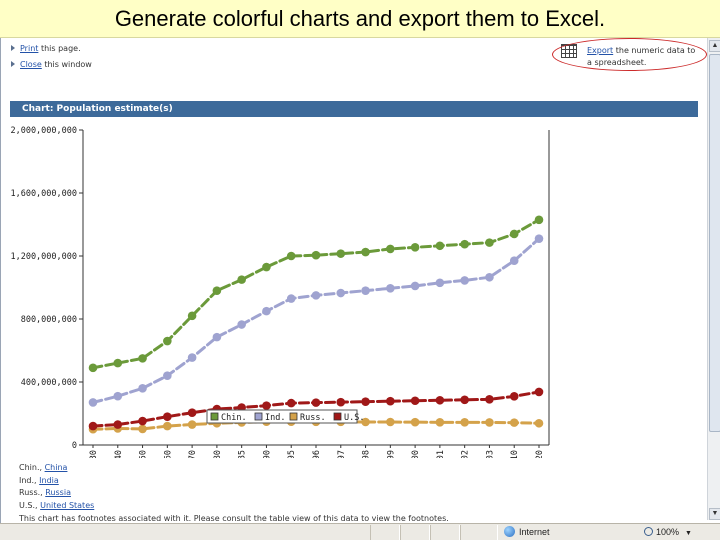 This screenshot has height=540, width=720. I want to click on vertical-scrollbar: ▲ ▼, so click(713, 279).